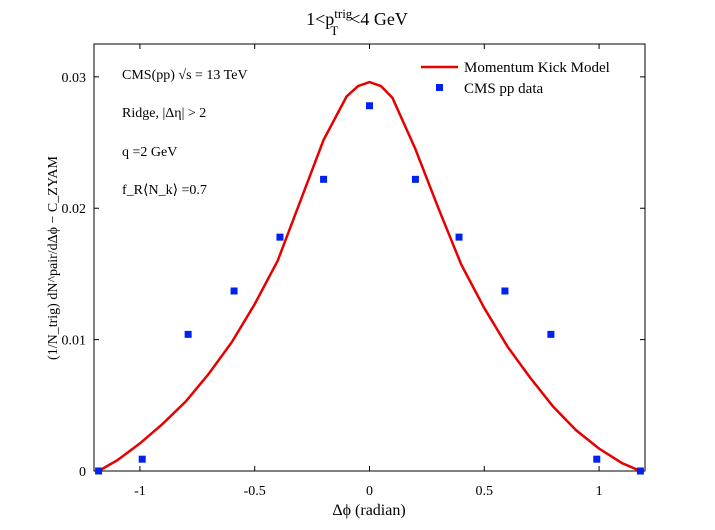 Image resolution: width=715 pixels, height=530 pixels. I want to click on y-axis-label-text: (1/N_trig) dN^pair/dΔϕ − C_ZYAM, so click(53, 258).